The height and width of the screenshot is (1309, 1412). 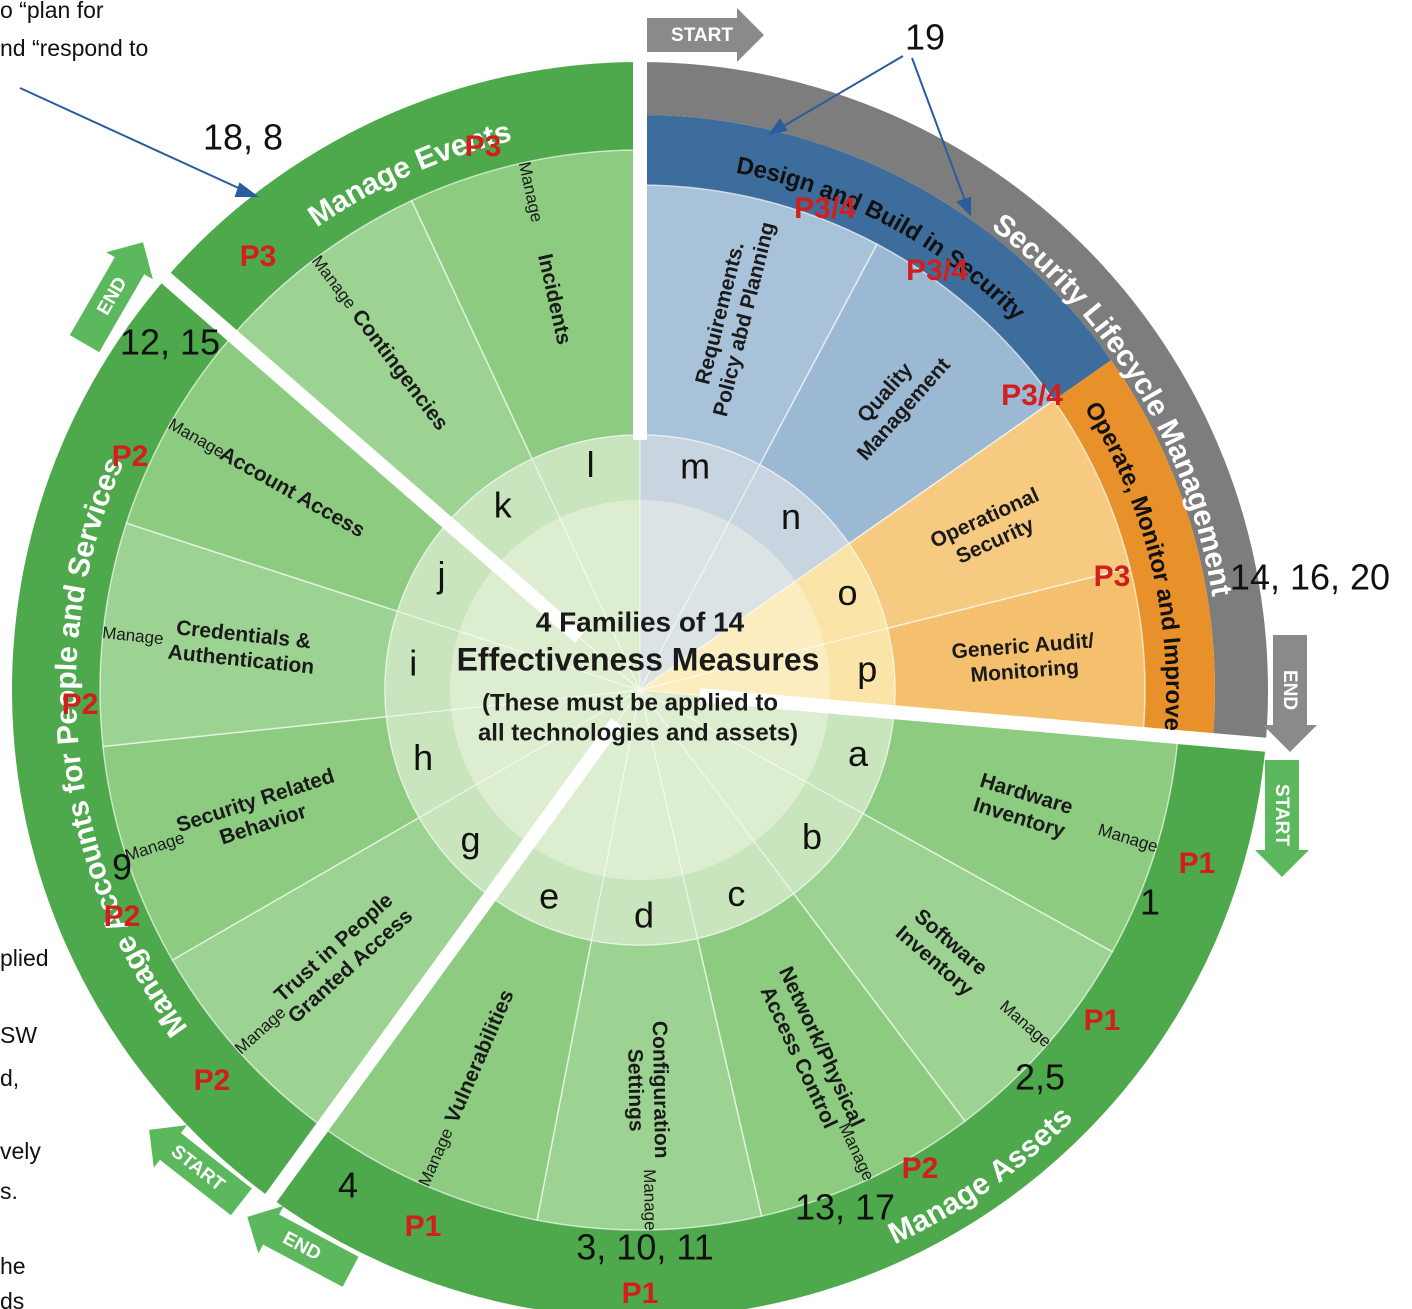 I want to click on annotation: 2,5, so click(x=1040, y=1077).